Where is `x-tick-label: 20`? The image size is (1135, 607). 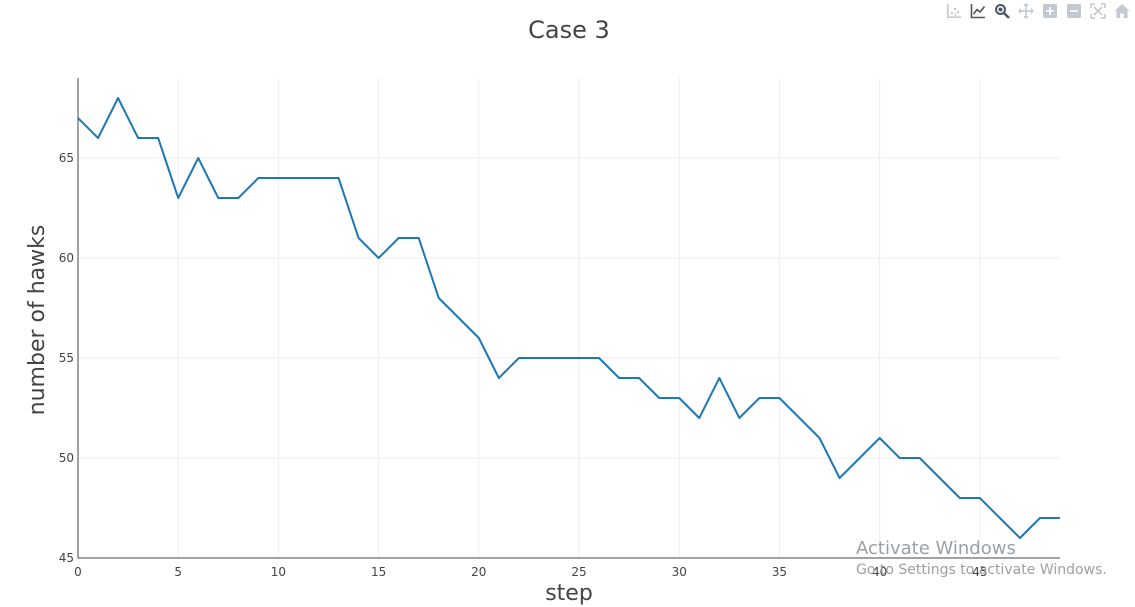
x-tick-label: 20 is located at coordinates (478, 572).